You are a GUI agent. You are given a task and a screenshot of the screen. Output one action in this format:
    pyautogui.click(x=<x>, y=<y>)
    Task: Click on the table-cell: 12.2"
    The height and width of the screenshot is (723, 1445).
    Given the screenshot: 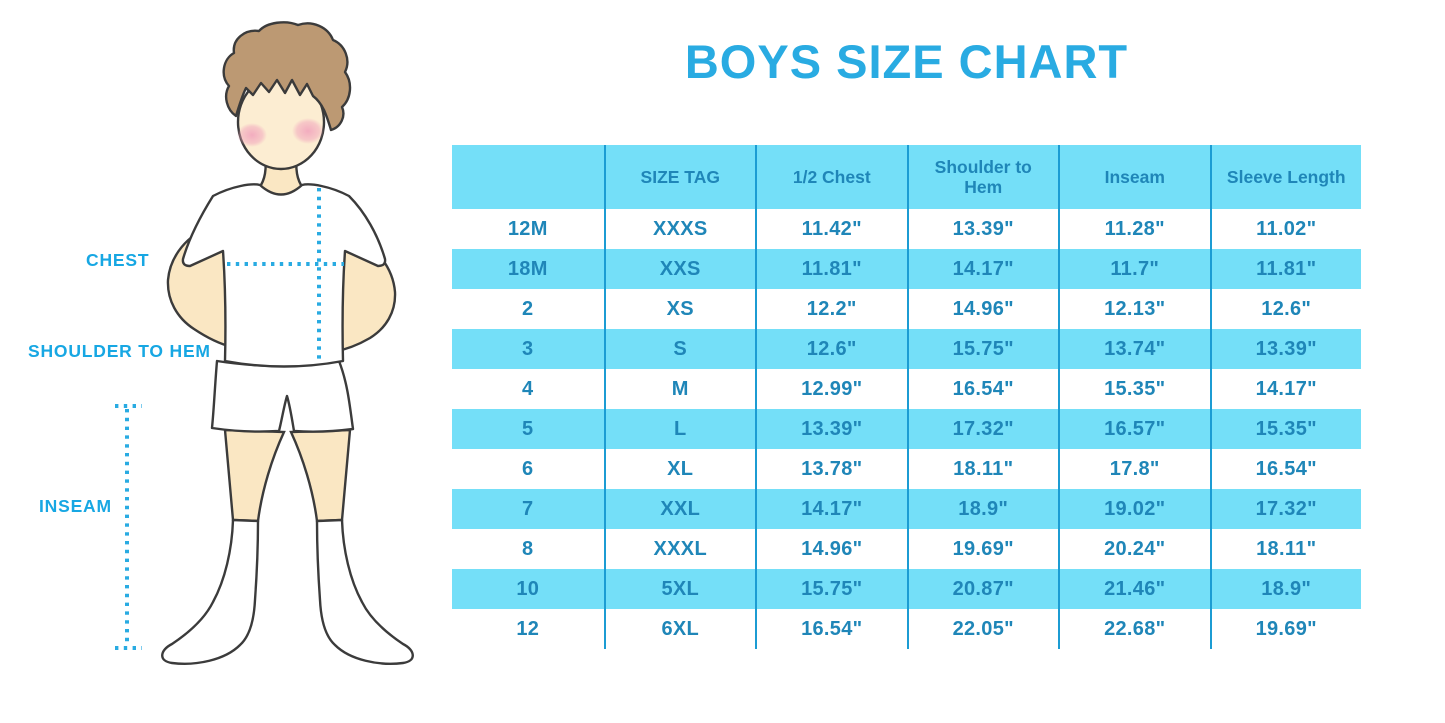 What is the action you would take?
    pyautogui.click(x=831, y=309)
    